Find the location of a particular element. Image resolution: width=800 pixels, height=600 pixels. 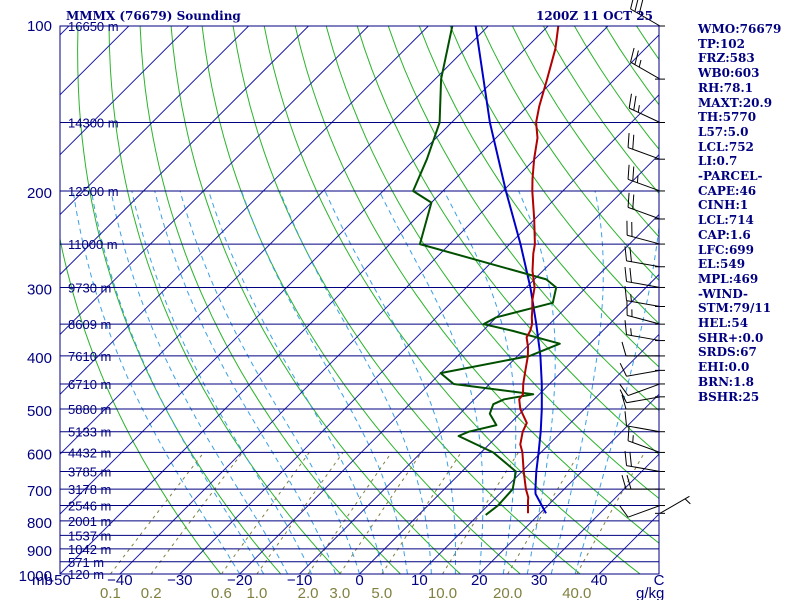

wind-barbs is located at coordinates (655, 259).